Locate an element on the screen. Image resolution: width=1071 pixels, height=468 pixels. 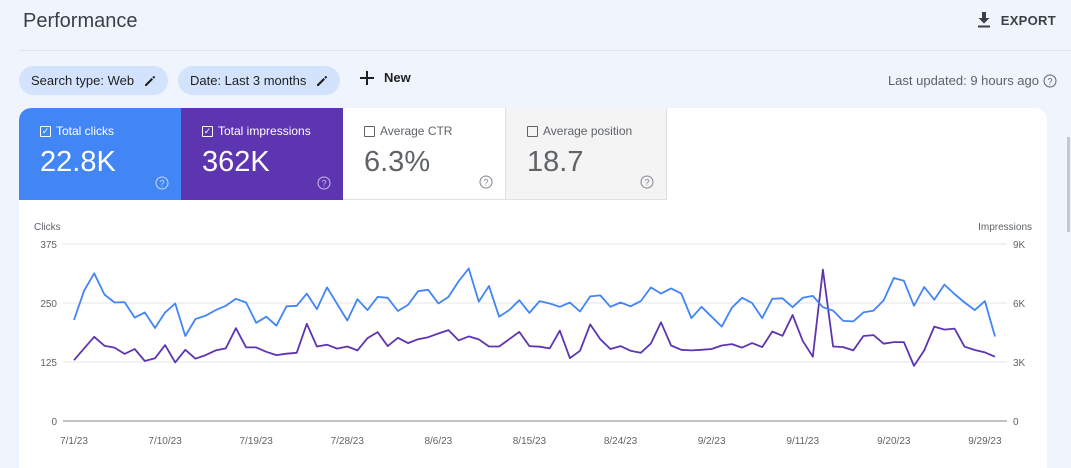
left-tick-label: 0 is located at coordinates (54, 422).